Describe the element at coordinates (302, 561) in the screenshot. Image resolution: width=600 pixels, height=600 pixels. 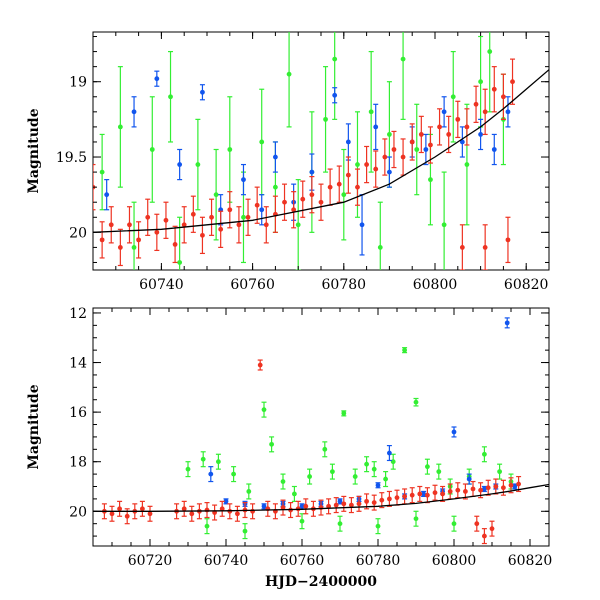
I see `x-tick-label: 60760` at that location.